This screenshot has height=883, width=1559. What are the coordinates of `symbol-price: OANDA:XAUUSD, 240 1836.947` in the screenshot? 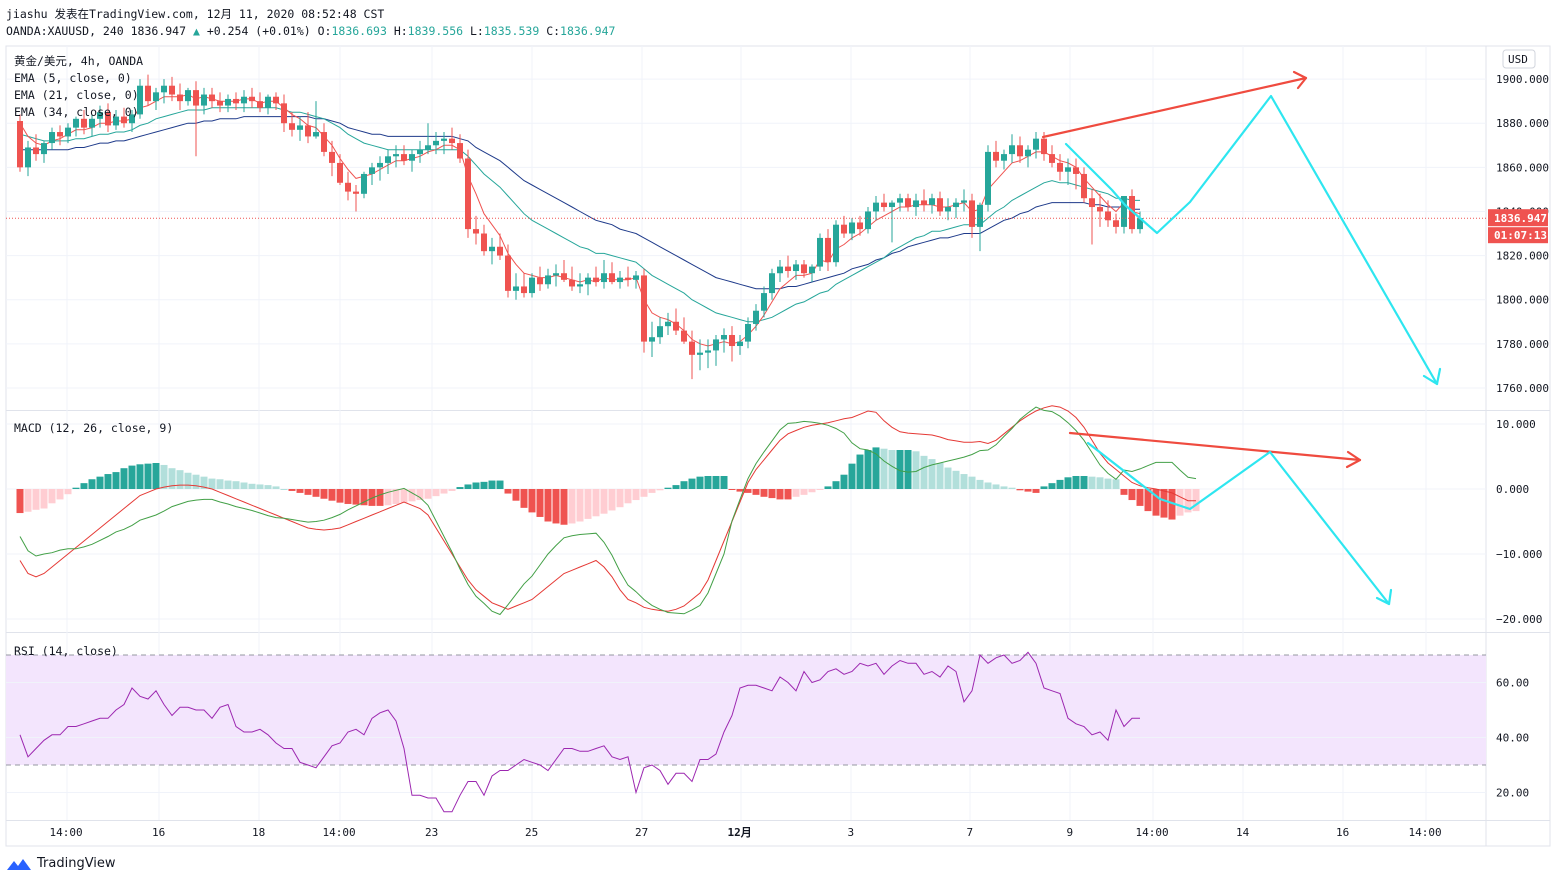 It's located at (96, 31).